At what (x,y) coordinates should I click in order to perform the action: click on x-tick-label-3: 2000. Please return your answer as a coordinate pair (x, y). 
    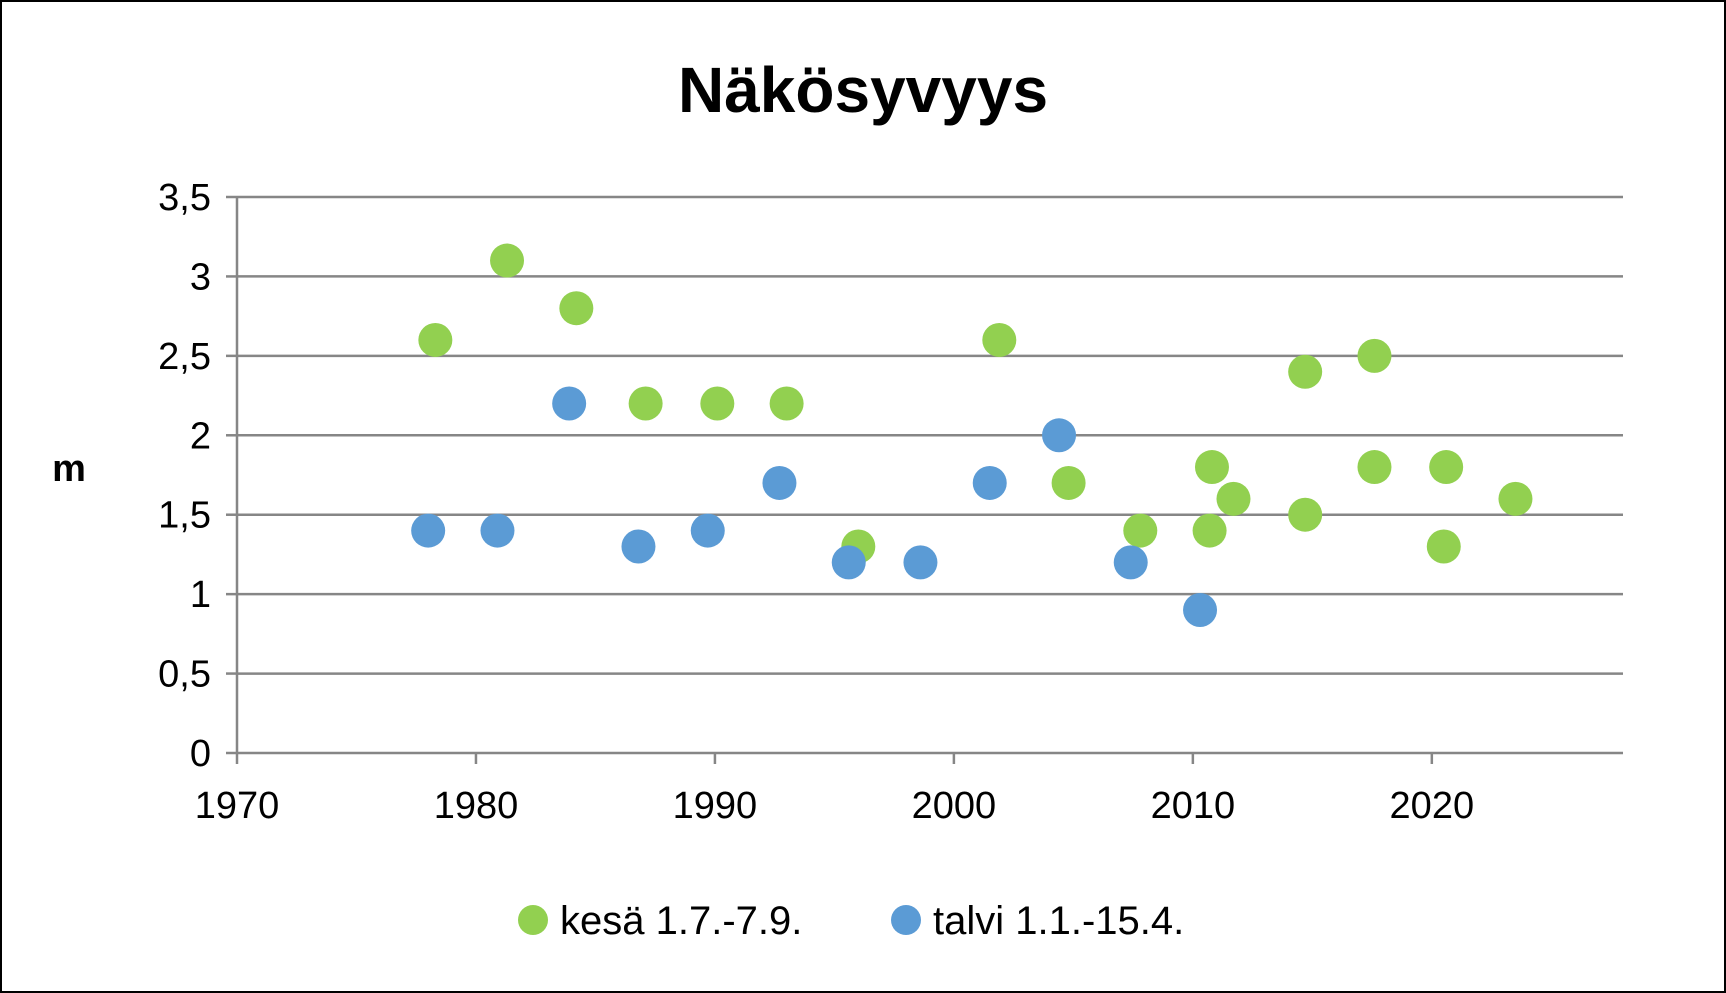
    Looking at the image, I should click on (954, 806).